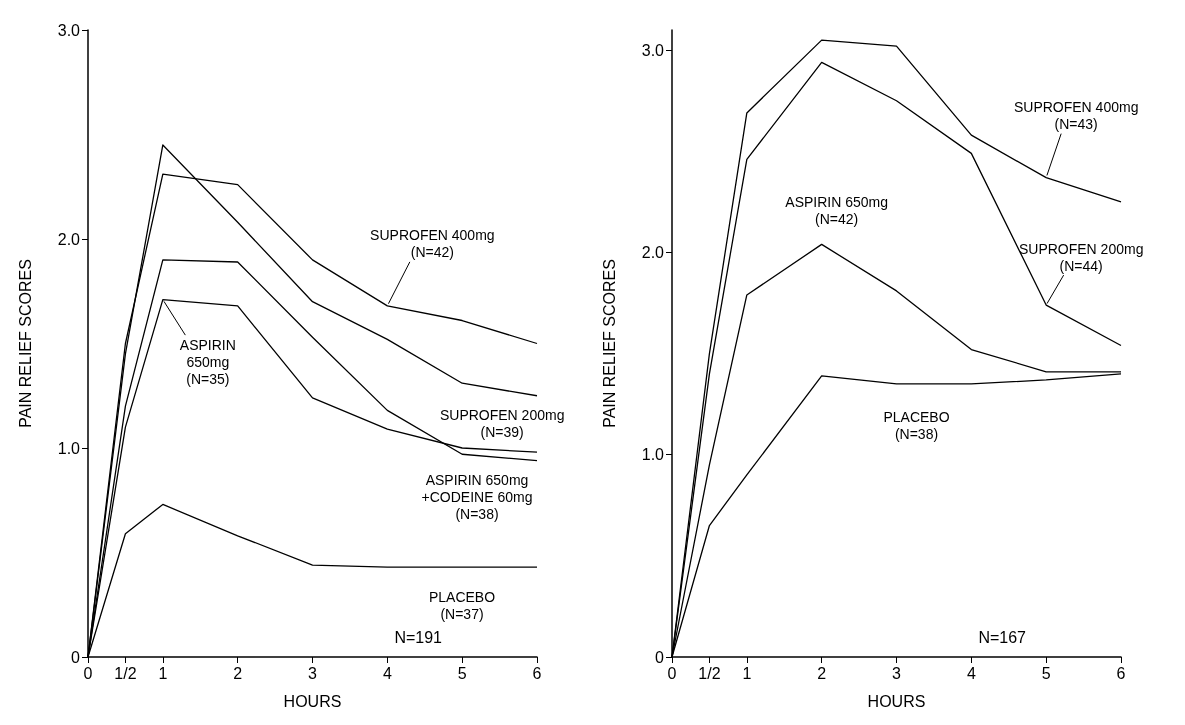  Describe the element at coordinates (462, 605) in the screenshot. I see `series-label: PLACEBO (N=37)` at that location.